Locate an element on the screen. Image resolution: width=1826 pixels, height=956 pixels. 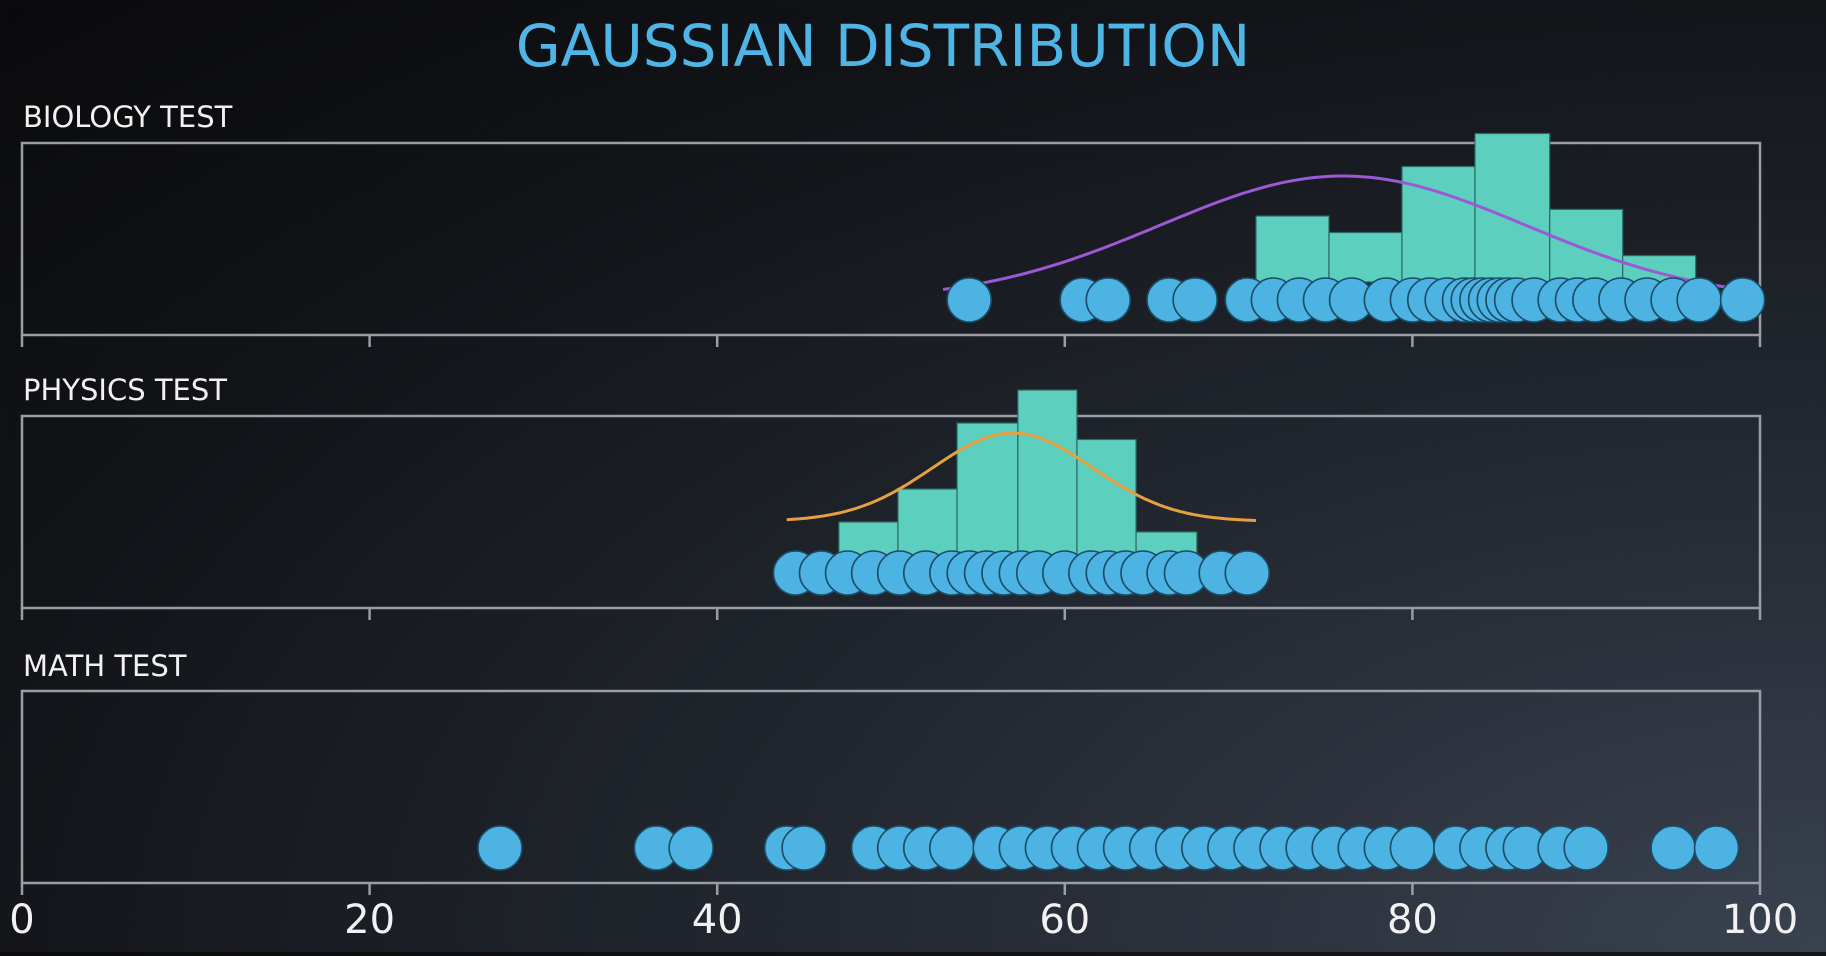
panel-label: MATH TEST is located at coordinates (105, 666).